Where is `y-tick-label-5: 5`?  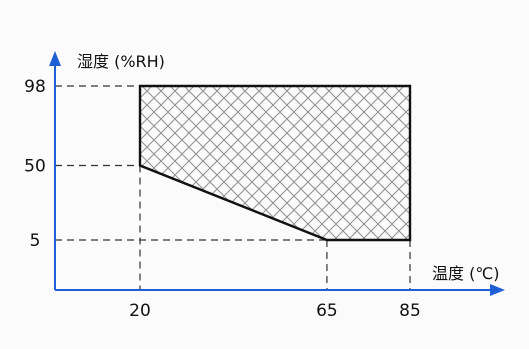
y-tick-label-5: 5 is located at coordinates (35, 241).